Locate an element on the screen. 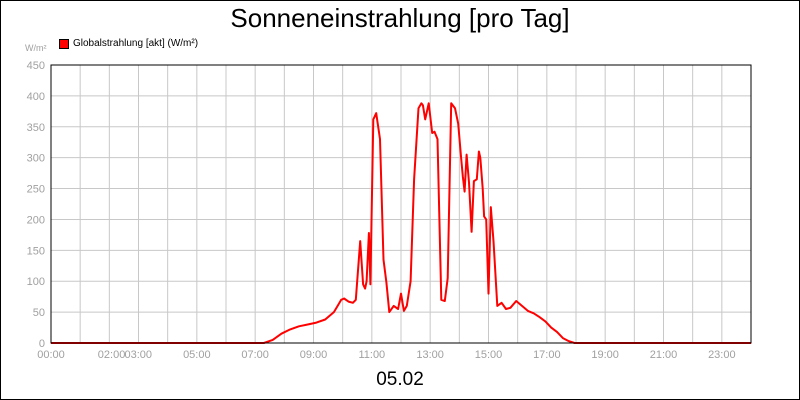 The image size is (800, 400). x-tick-label: 11:00 is located at coordinates (371, 355).